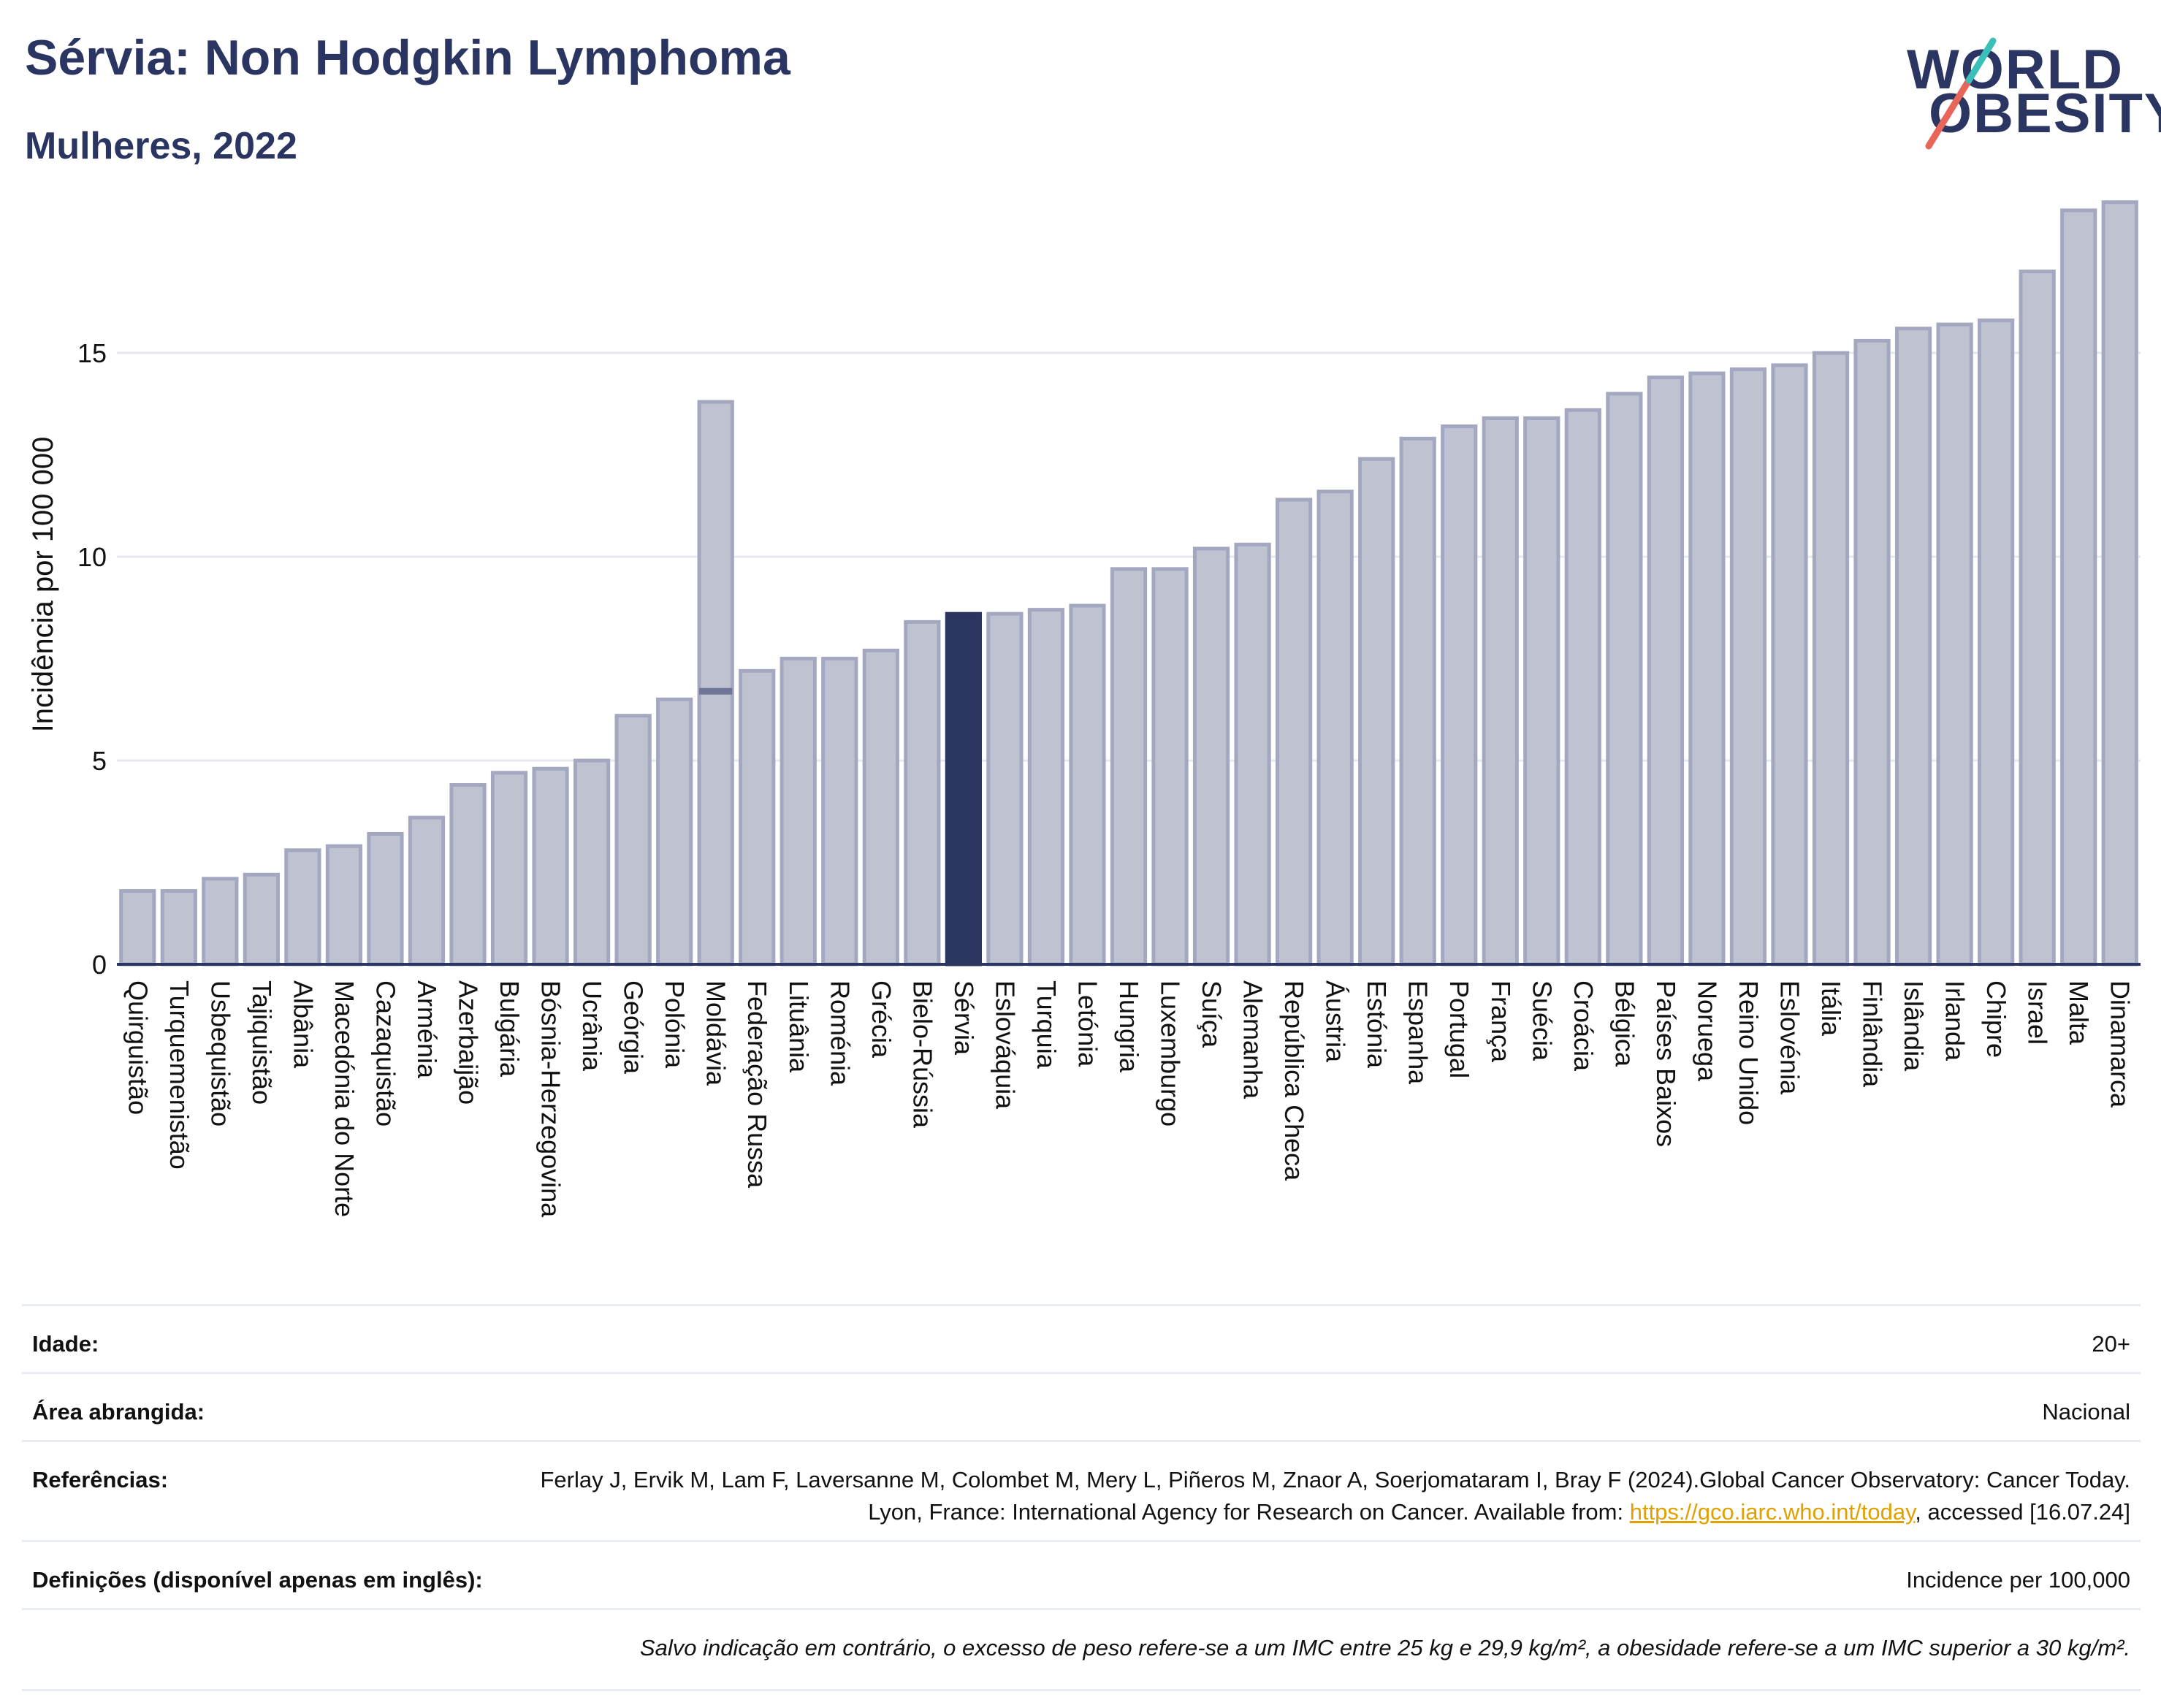 The height and width of the screenshot is (1708, 2161). What do you see at coordinates (92, 557) in the screenshot?
I see `y-tick-label: 10` at bounding box center [92, 557].